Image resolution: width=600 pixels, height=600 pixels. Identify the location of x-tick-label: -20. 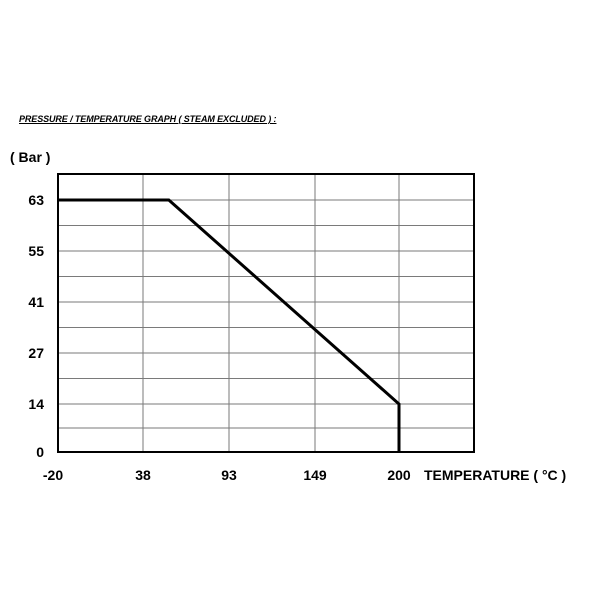
(53, 475).